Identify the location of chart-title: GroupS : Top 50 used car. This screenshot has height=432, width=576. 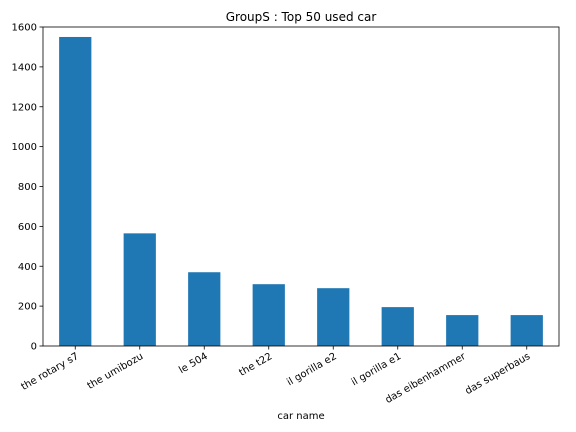
(301, 17).